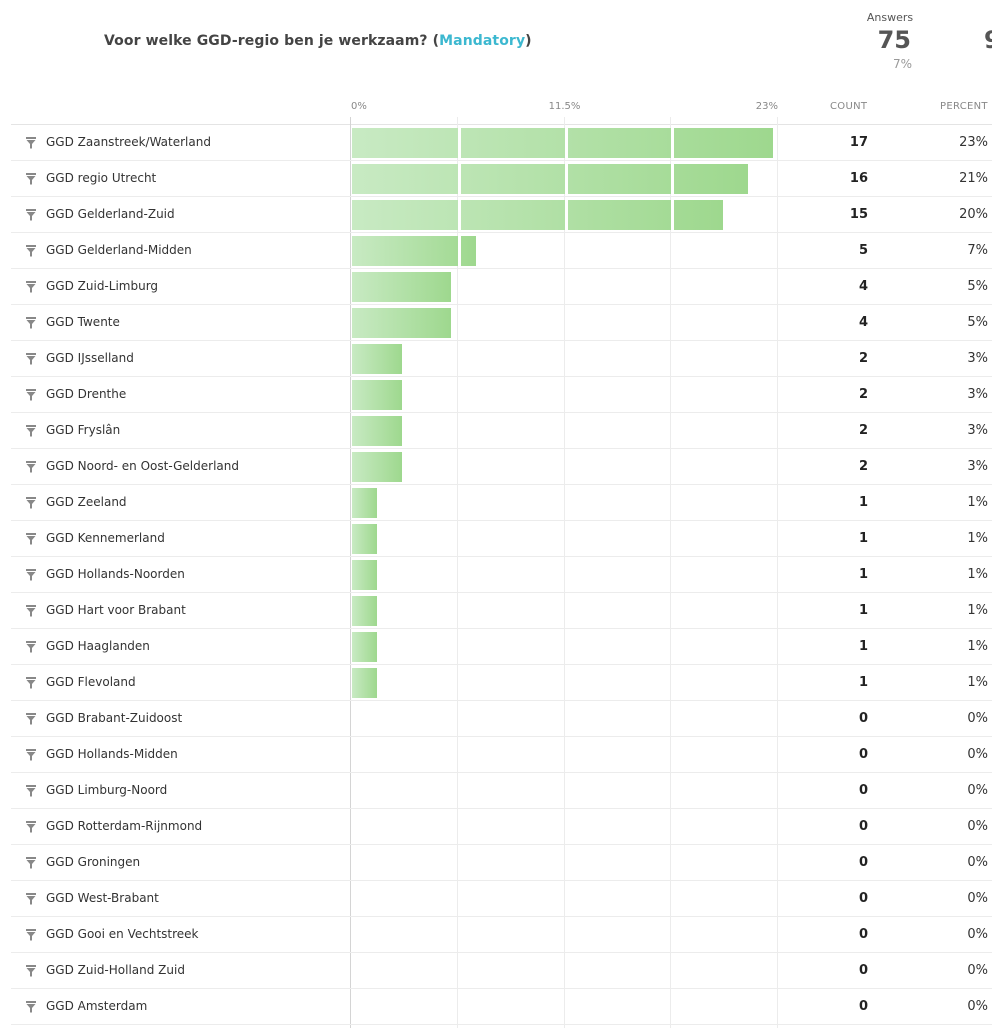  I want to click on table-row: GGD Drenthe 2 3%, so click(501, 395).